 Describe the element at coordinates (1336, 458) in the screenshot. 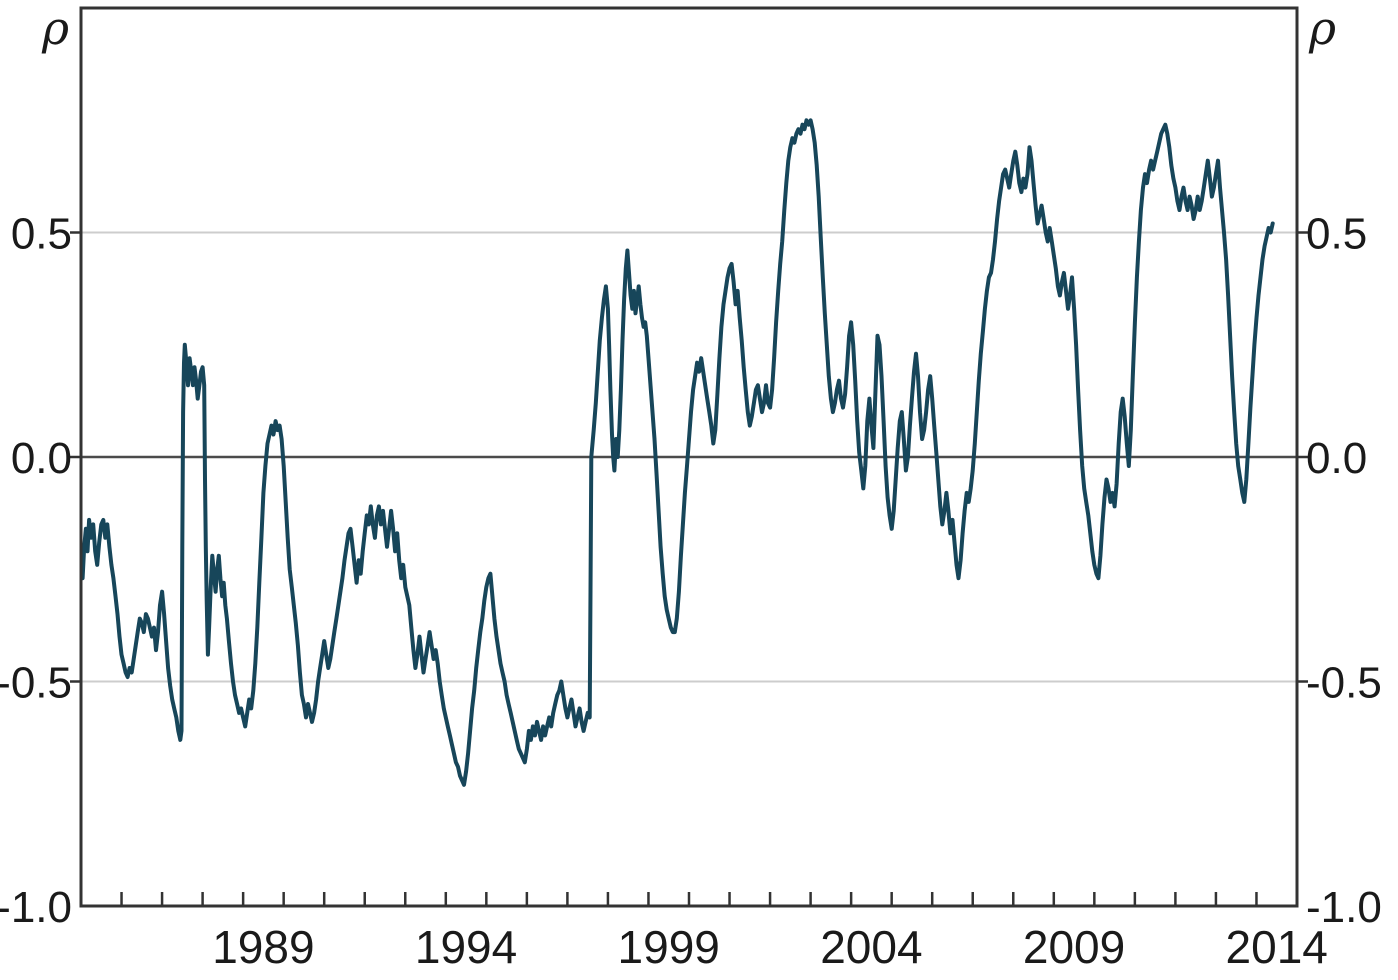

I see `y-tick-label-right: 0.0` at that location.